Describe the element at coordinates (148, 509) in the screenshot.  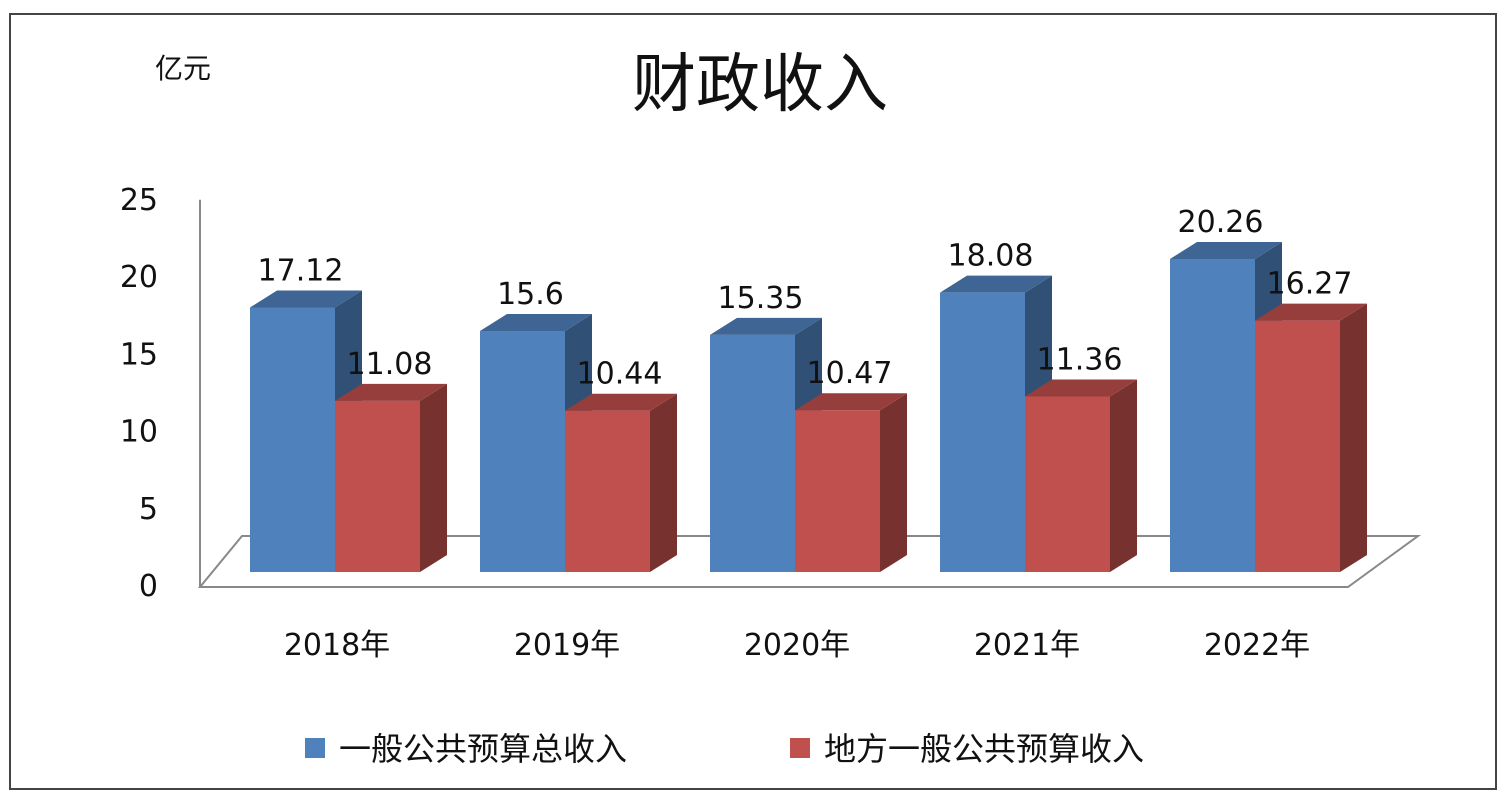
I see `y-tick-label: 5` at that location.